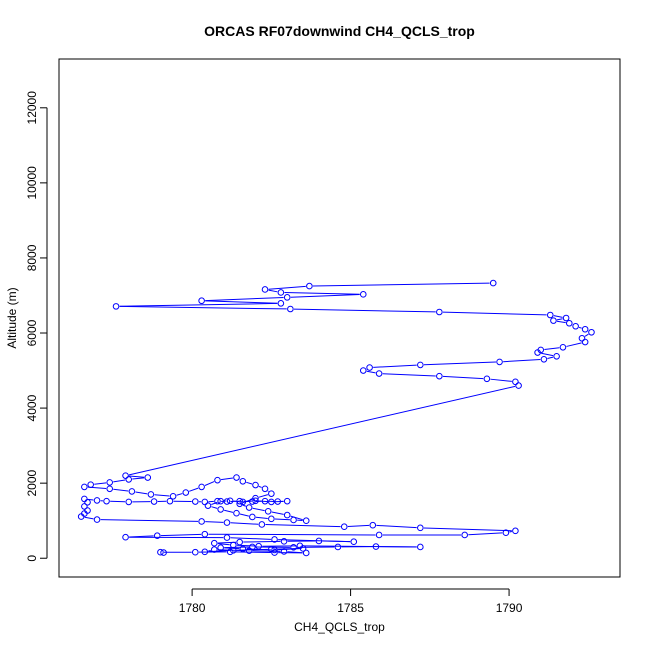  What do you see at coordinates (32, 558) in the screenshot?
I see `y-tick-label: 0` at bounding box center [32, 558].